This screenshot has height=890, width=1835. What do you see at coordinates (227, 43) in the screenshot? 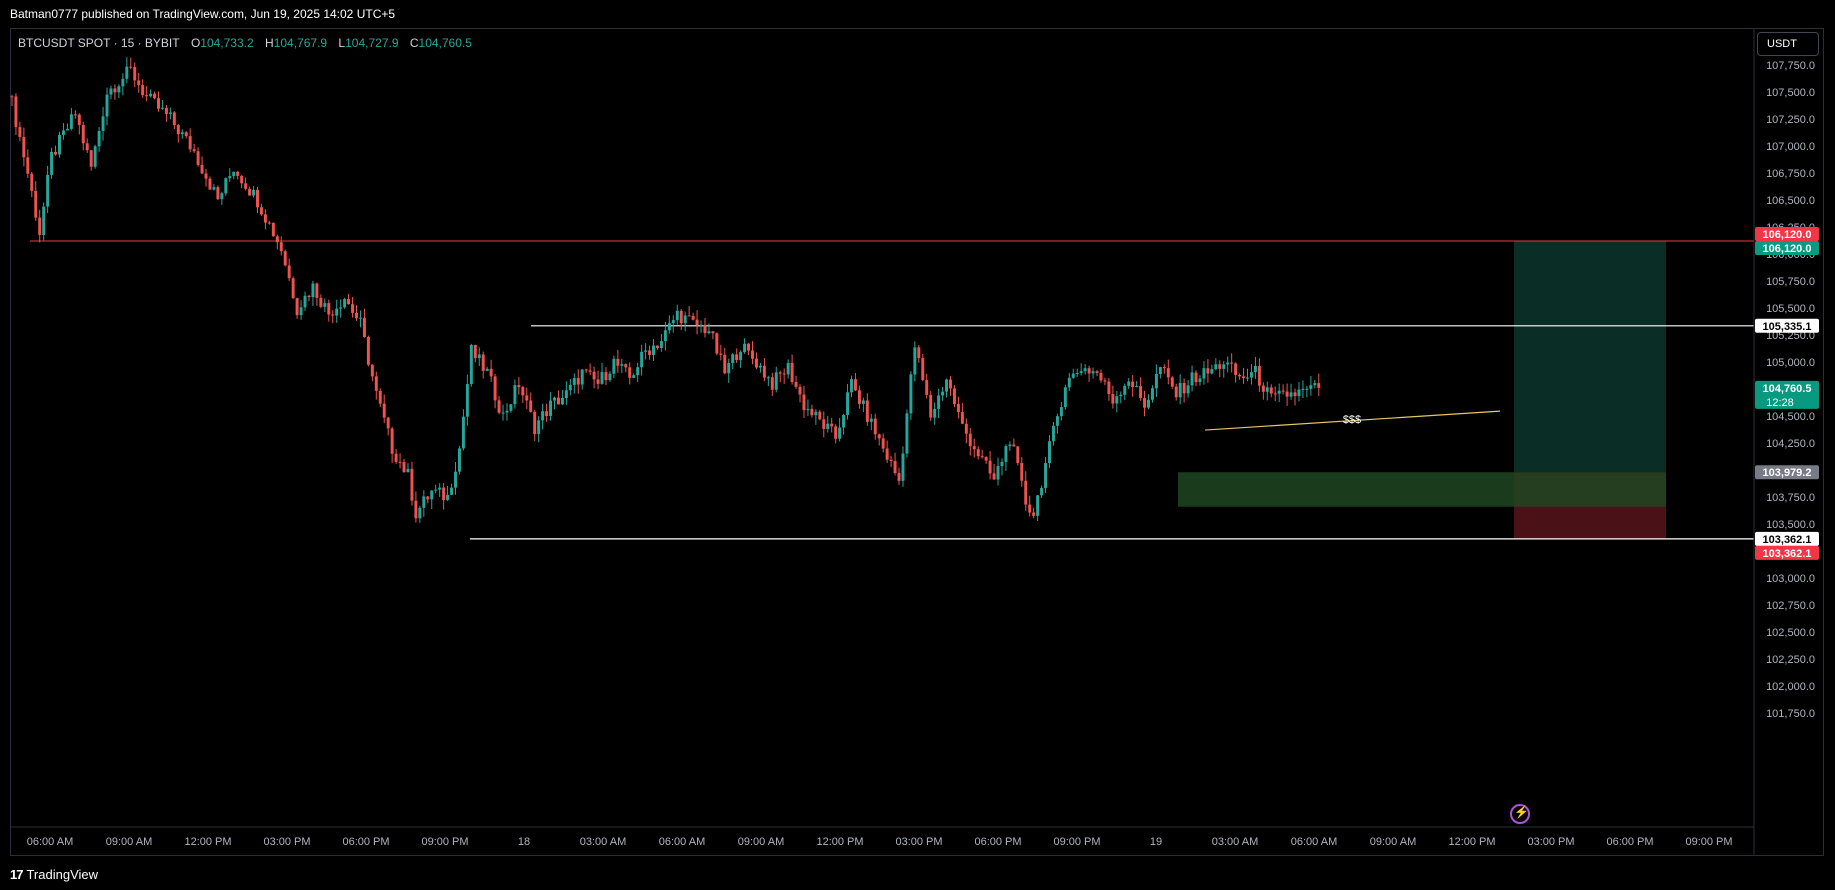
I see `open-value: 104,733.2` at bounding box center [227, 43].